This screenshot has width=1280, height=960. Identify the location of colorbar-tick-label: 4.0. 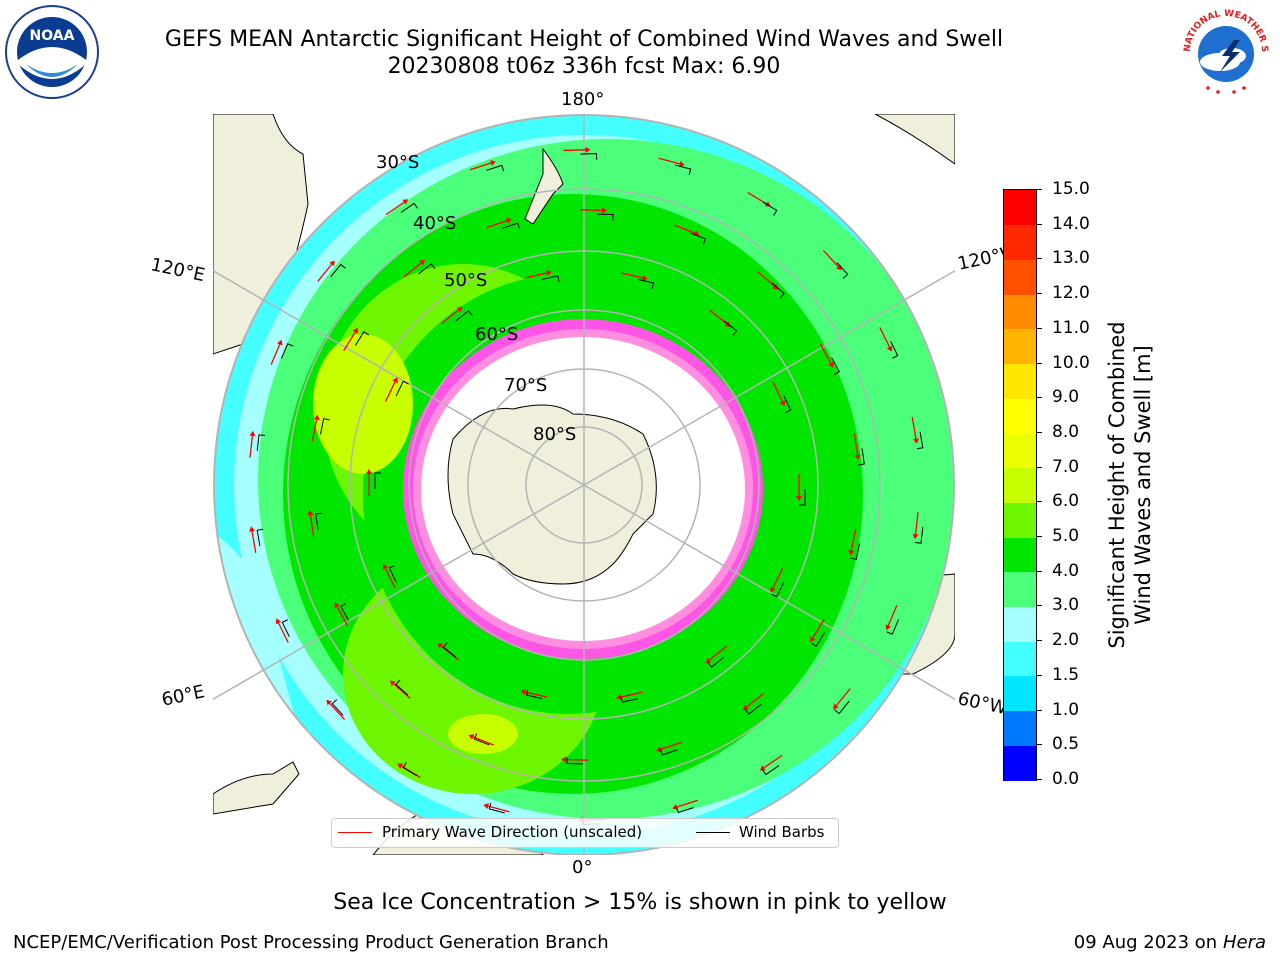
(1066, 570).